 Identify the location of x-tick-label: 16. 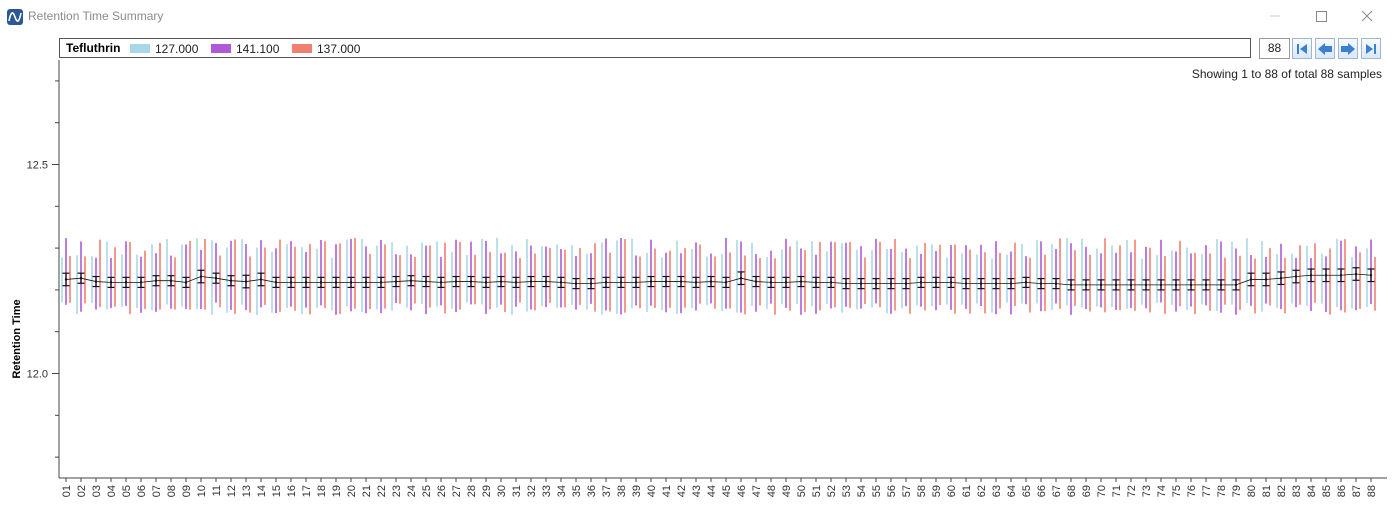
(292, 491).